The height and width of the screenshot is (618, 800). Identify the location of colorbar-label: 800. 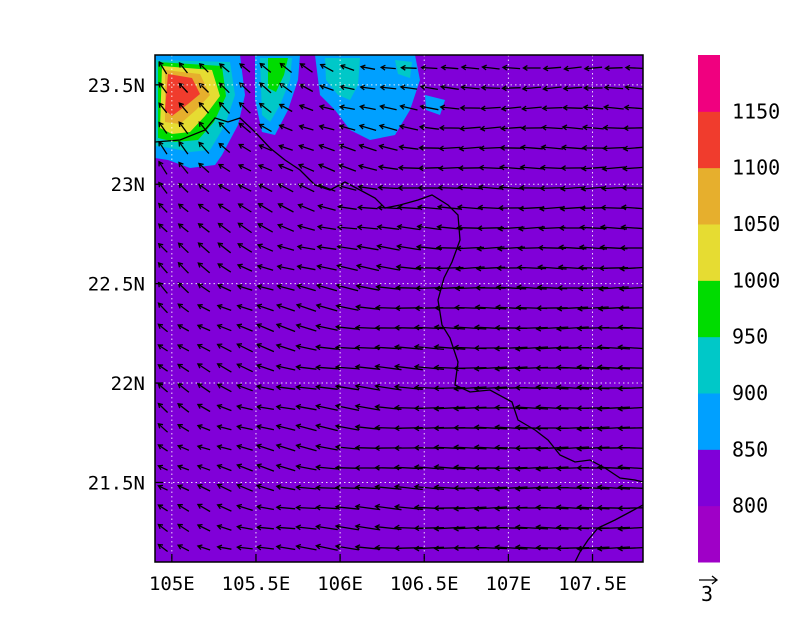
(750, 506).